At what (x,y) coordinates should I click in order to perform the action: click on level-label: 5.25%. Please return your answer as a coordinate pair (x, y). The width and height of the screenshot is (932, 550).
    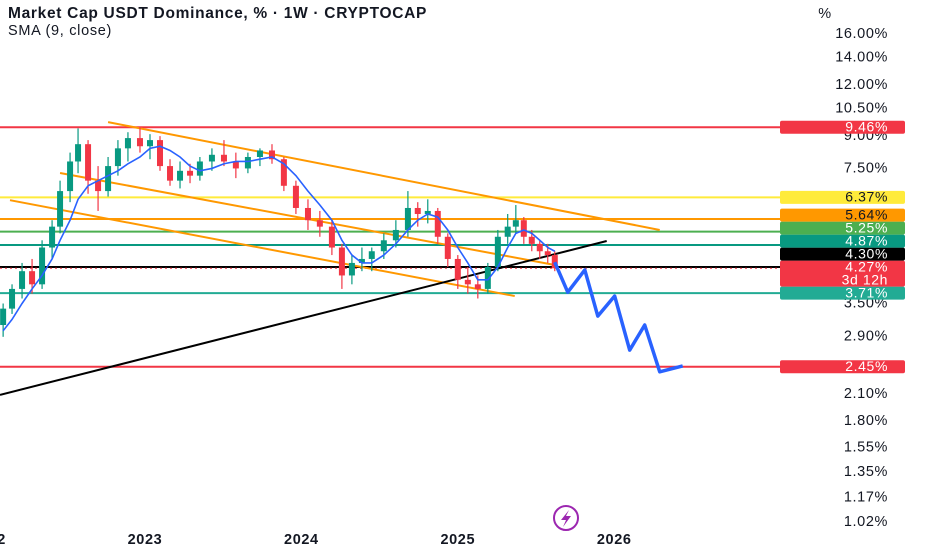
    Looking at the image, I should click on (866, 227).